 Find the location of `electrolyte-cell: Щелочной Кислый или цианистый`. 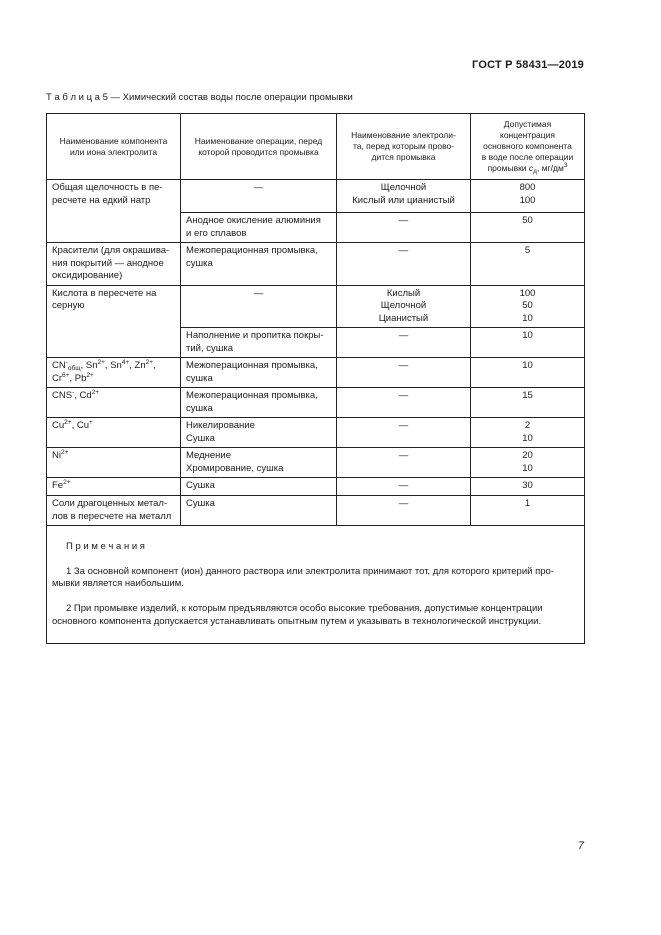

electrolyte-cell: Щелочной Кислый или цианистый is located at coordinates (403, 196).